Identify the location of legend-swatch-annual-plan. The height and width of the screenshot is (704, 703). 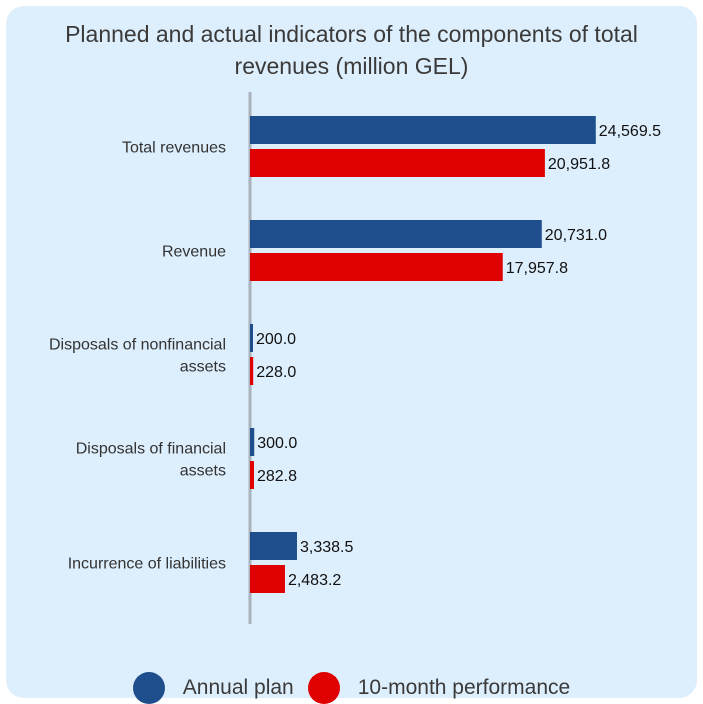
(148, 688).